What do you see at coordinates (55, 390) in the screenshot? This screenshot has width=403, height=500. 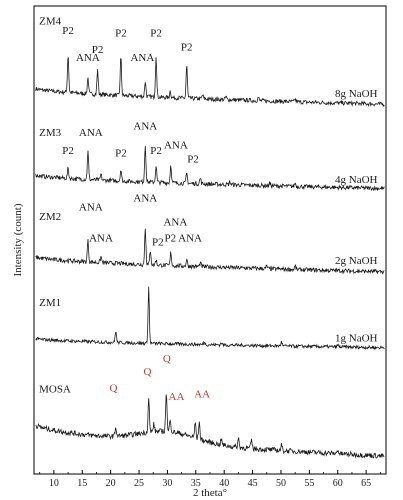 I see `annotation-label: MOSA` at bounding box center [55, 390].